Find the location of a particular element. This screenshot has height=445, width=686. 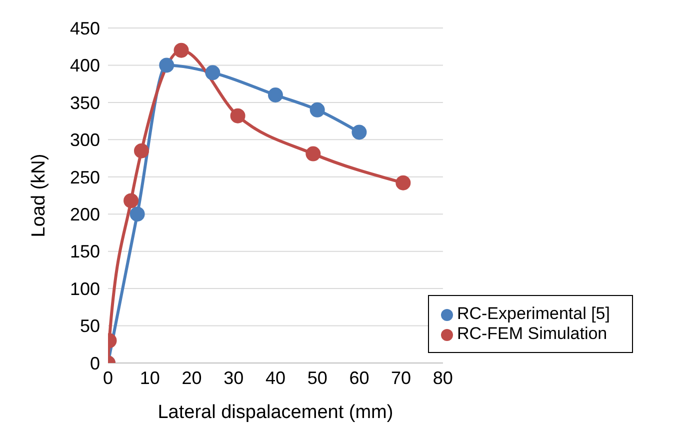

y-tick-label: 400 is located at coordinates (85, 66).